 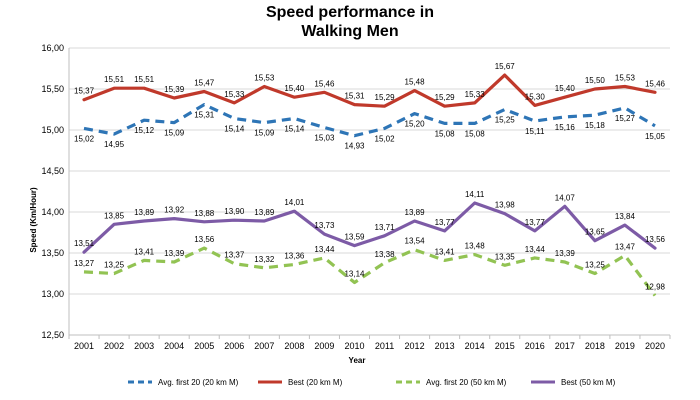 What do you see at coordinates (234, 94) in the screenshot?
I see `data-label: 15,33` at bounding box center [234, 94].